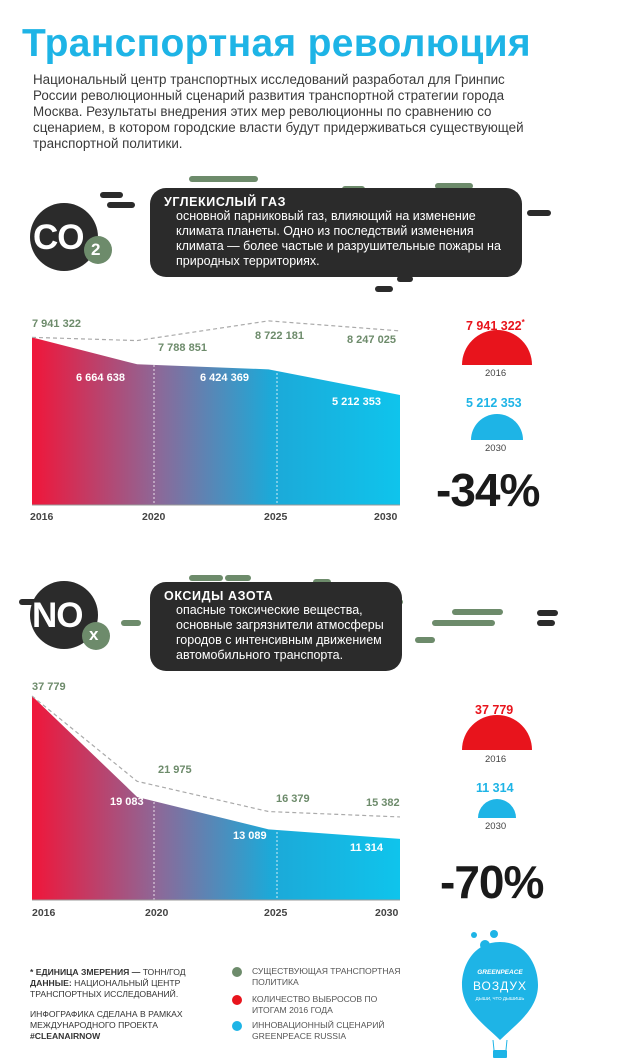 Image resolution: width=620 pixels, height=1062 pixels. Describe the element at coordinates (65, 1036) in the screenshot. I see `footer-hashtag: #CLEANAIRNOW` at that location.